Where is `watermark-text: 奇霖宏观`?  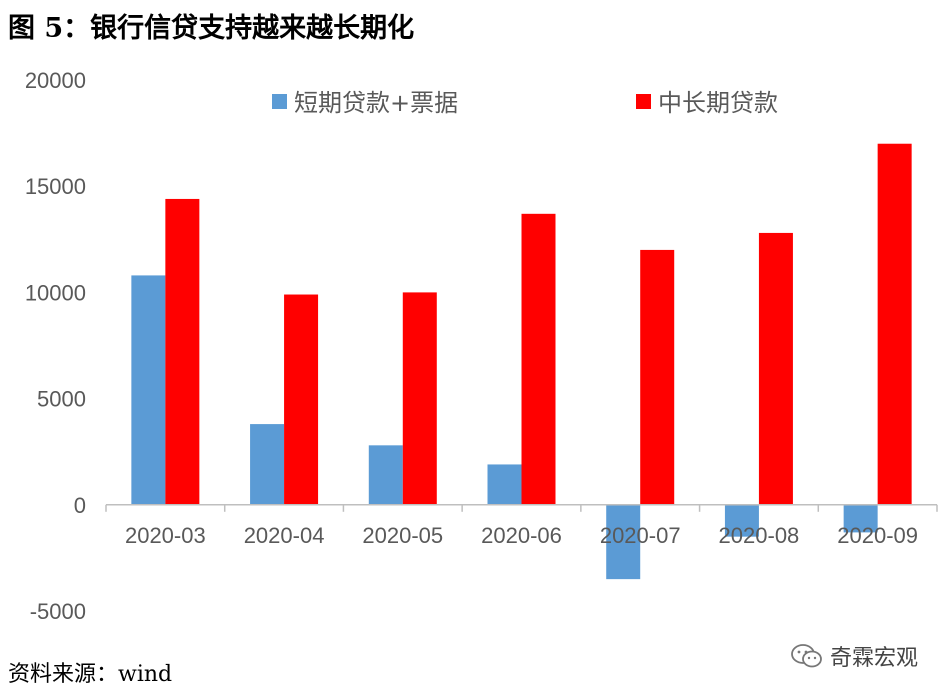
watermark-text: 奇霖宏观 is located at coordinates (874, 658).